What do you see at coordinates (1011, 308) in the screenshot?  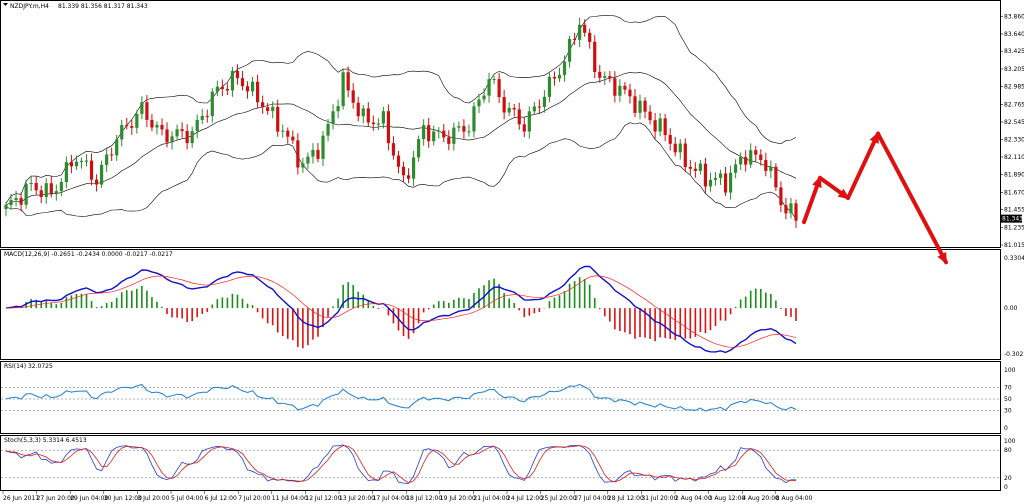 I see `macd-tick-label: 0.00` at bounding box center [1011, 308].